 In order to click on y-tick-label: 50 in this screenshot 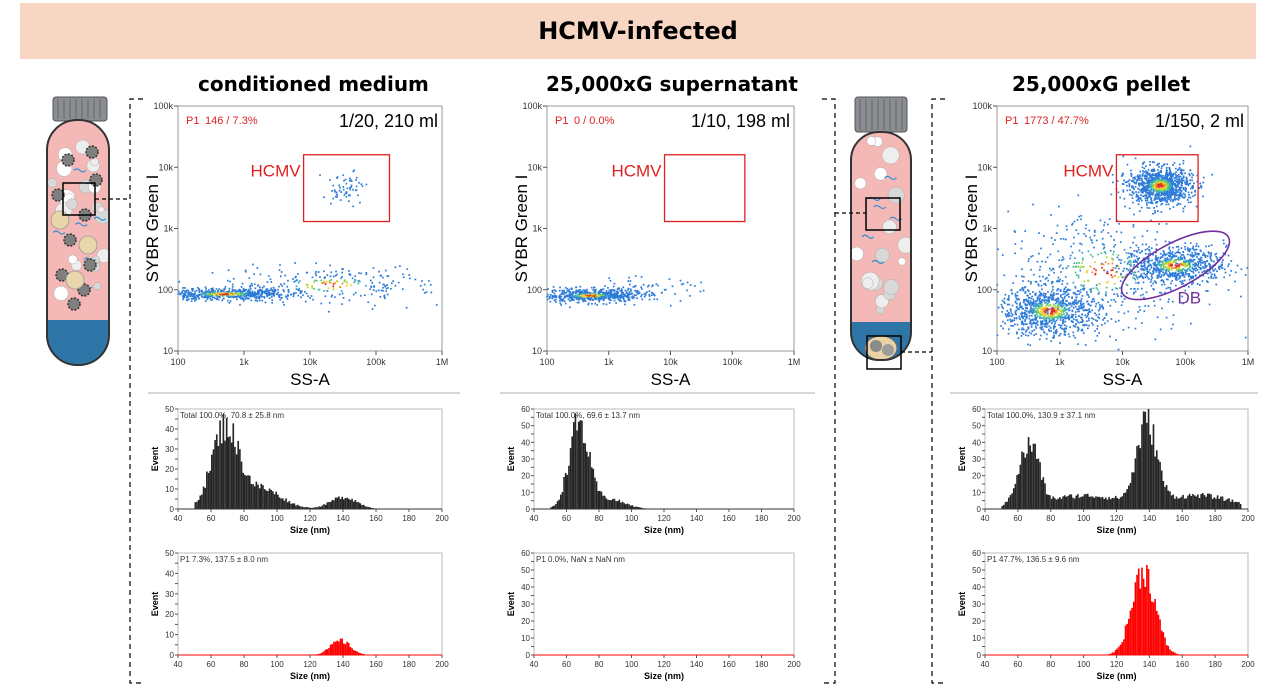, I will do `click(169, 553)`.